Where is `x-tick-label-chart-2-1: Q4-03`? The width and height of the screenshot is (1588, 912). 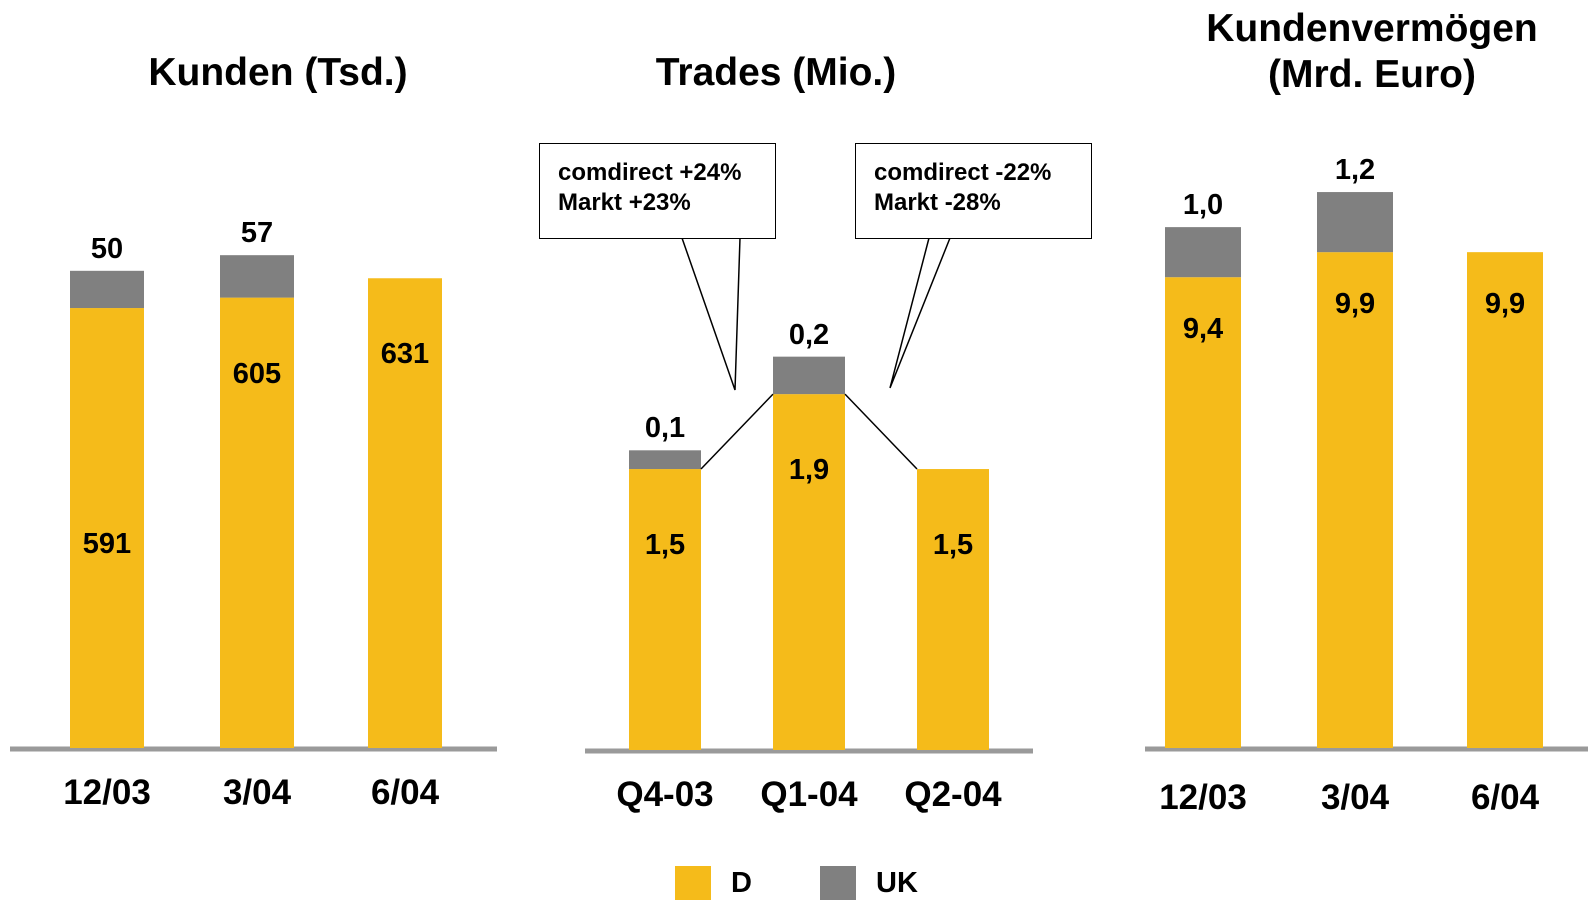
x-tick-label-chart-2-1: Q4-03 is located at coordinates (665, 794).